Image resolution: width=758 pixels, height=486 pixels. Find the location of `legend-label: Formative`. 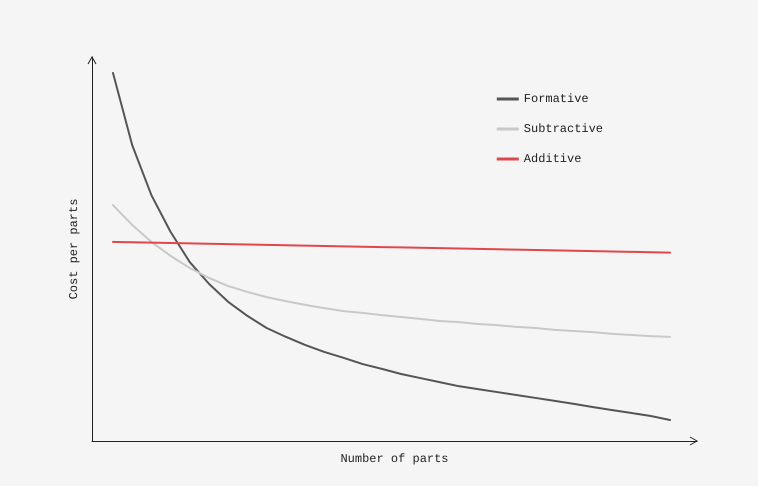

legend-label: Formative is located at coordinates (556, 99).